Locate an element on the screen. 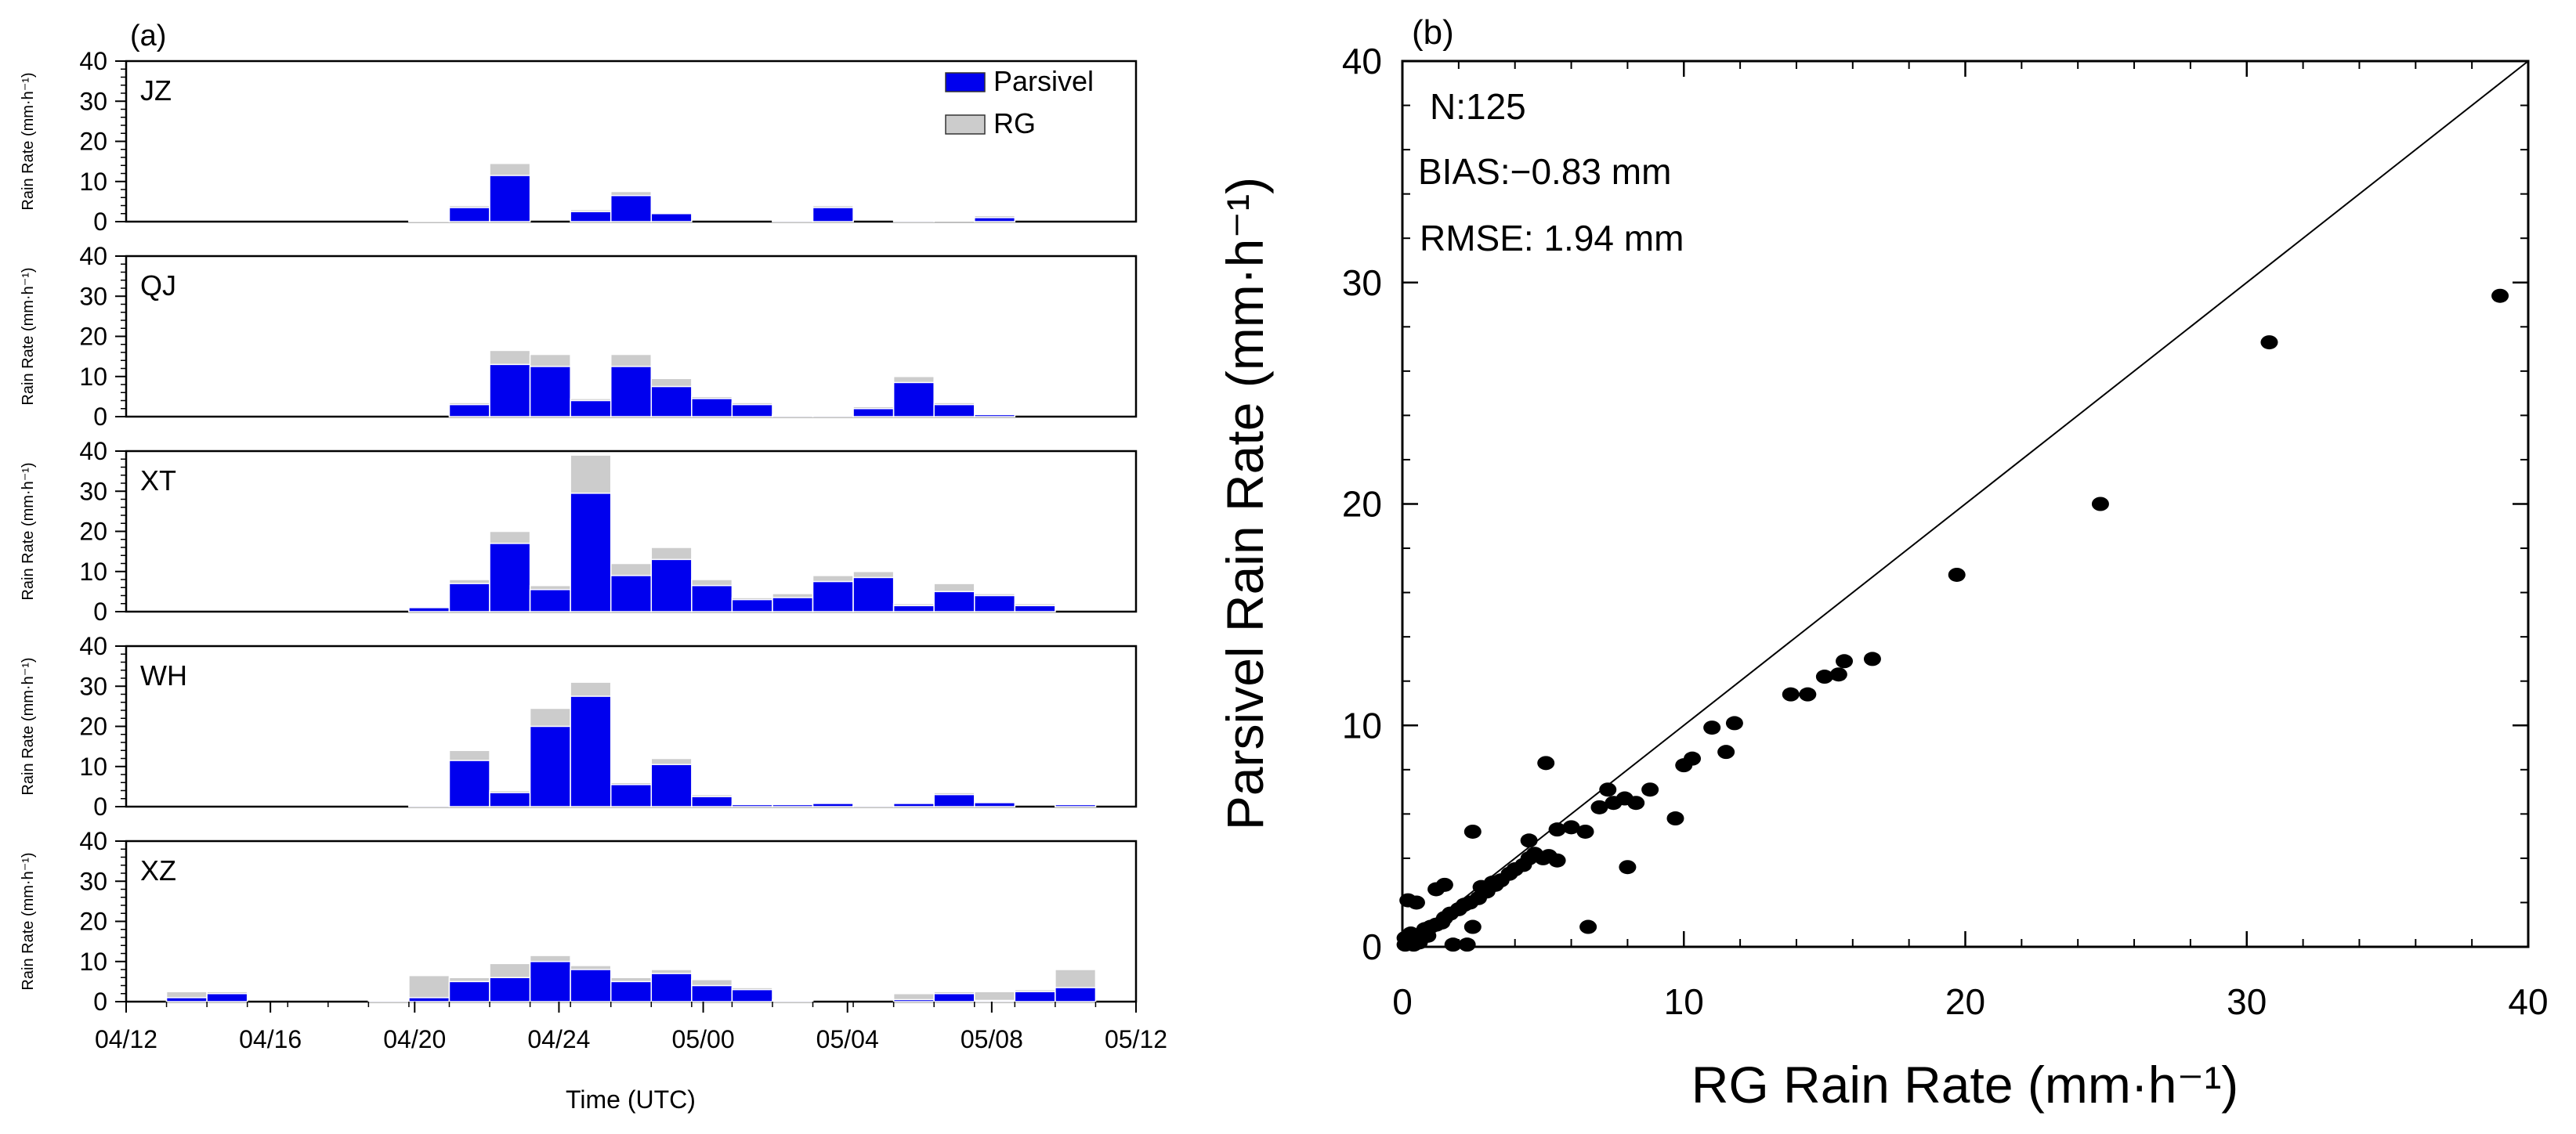 This screenshot has width=2576, height=1134. stat-bias: BIAS:−0.83 mm is located at coordinates (1545, 171).